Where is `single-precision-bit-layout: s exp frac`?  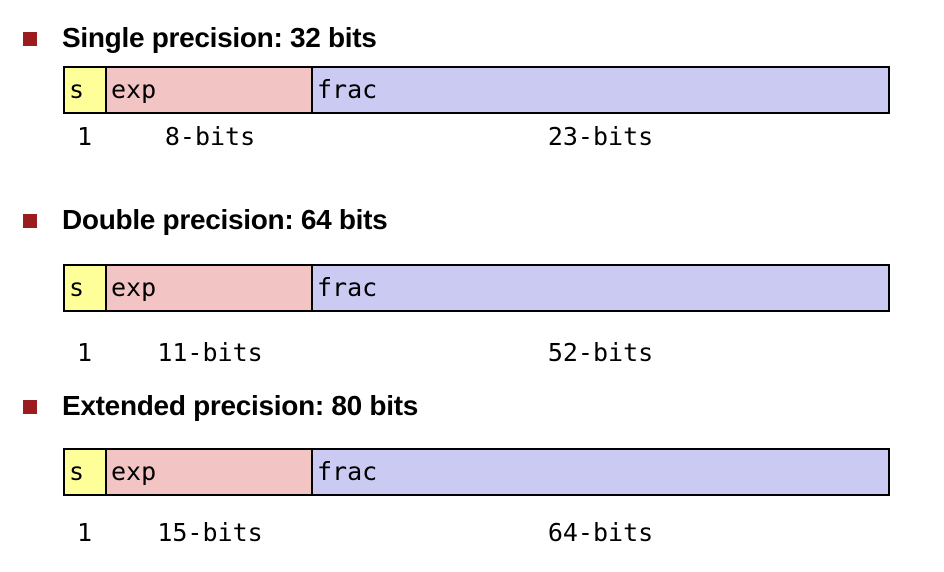
single-precision-bit-layout: s exp frac is located at coordinates (476, 90).